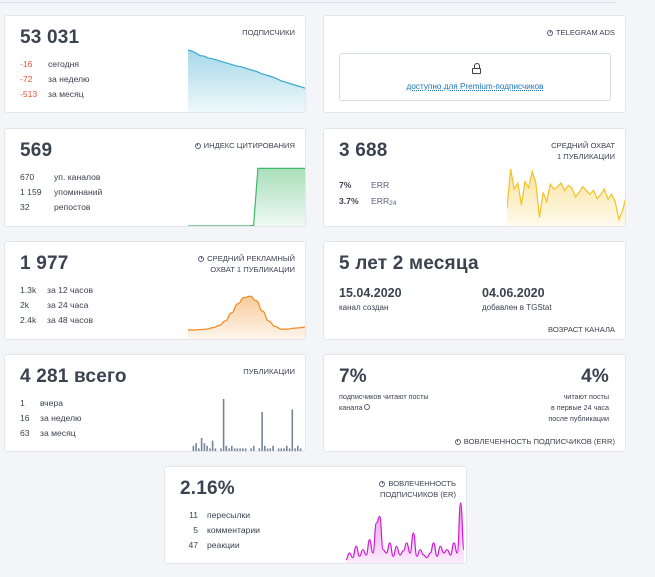 The height and width of the screenshot is (577, 655). I want to click on lock-icon, so click(476, 68).